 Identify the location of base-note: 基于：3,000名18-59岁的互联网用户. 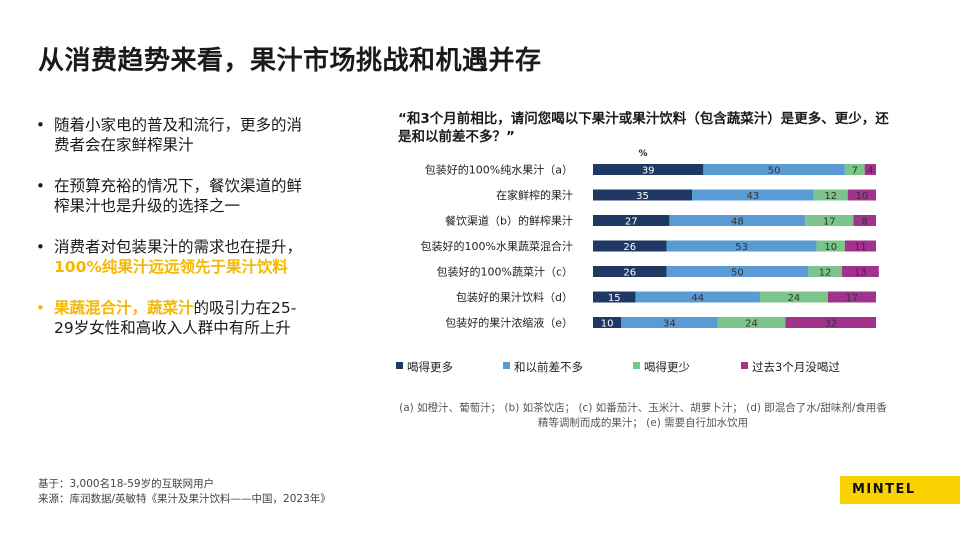
(126, 484).